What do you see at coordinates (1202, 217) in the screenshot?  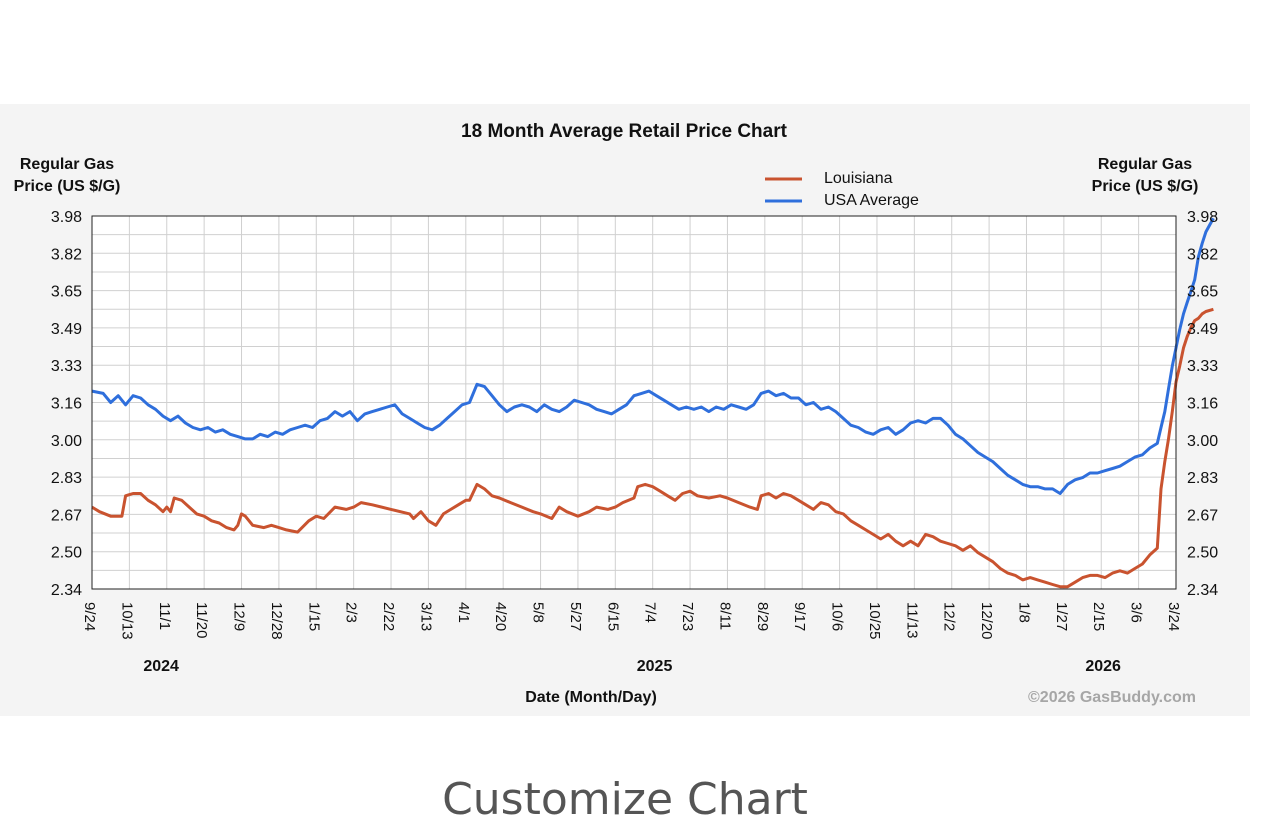 I see `y-tick-label-right: 3.98` at bounding box center [1202, 217].